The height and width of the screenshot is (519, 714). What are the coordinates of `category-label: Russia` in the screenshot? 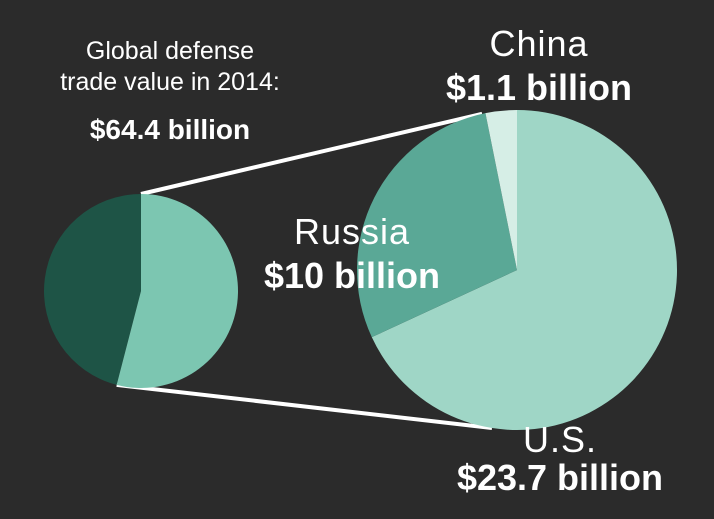 It's located at (352, 231).